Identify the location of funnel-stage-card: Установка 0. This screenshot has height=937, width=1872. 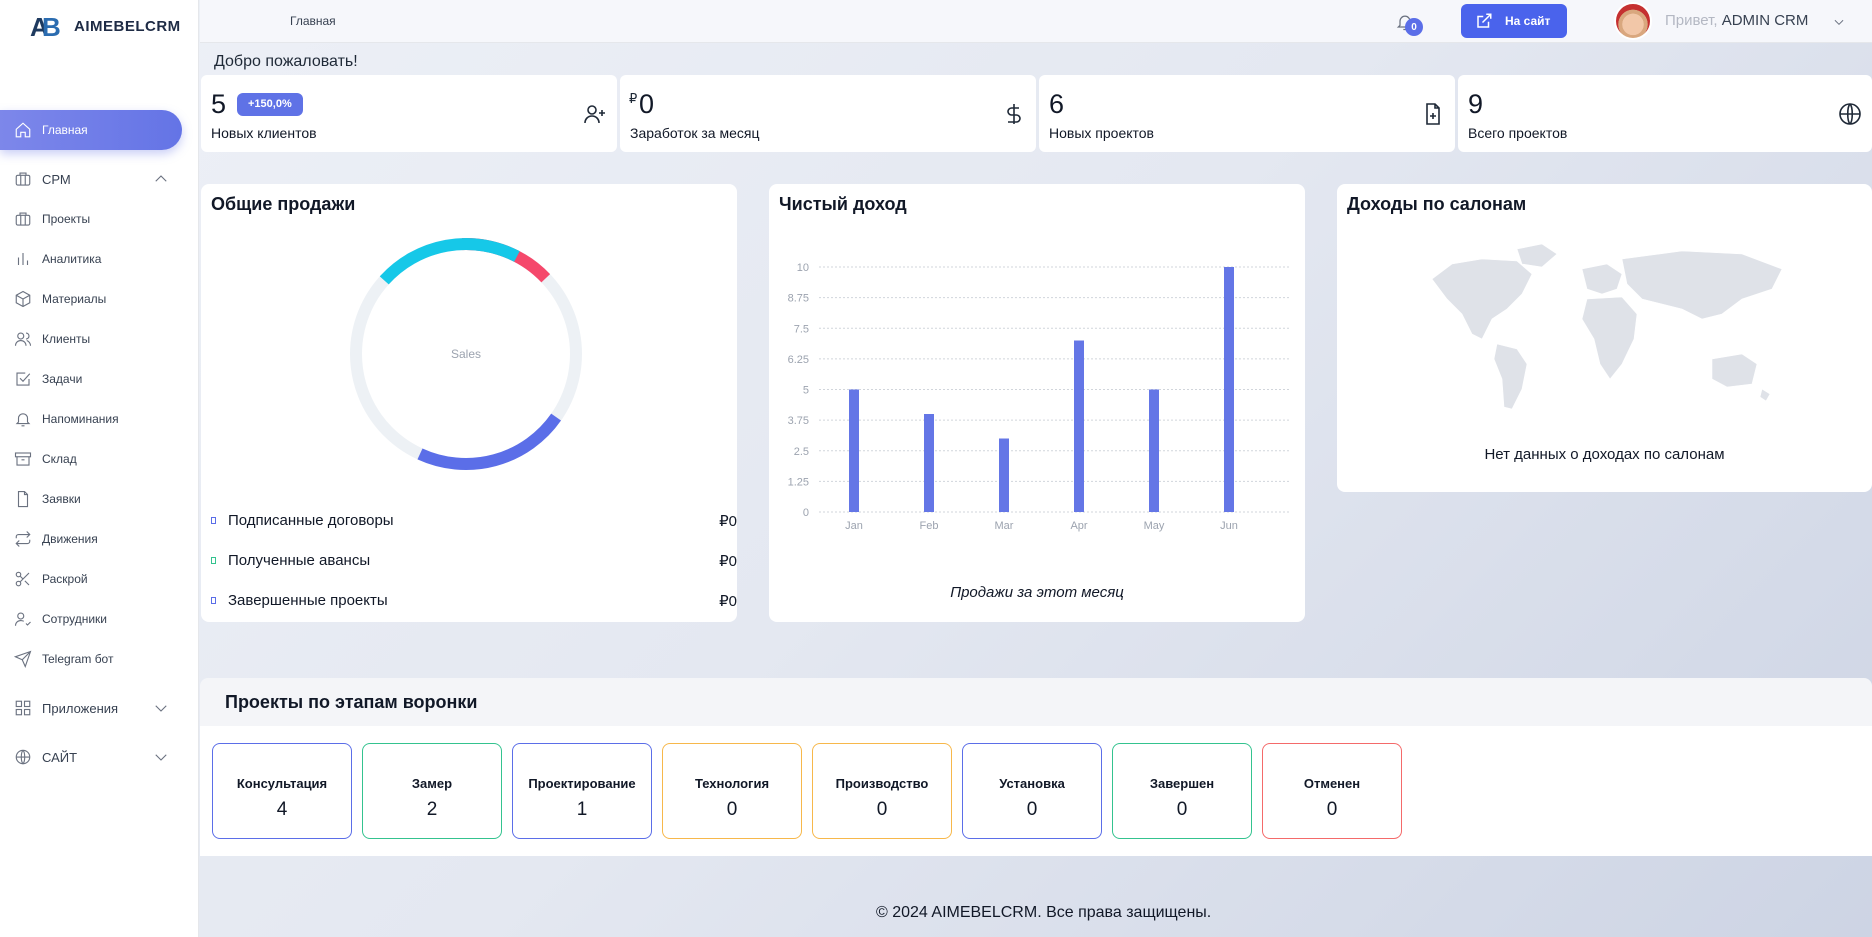
(1032, 791).